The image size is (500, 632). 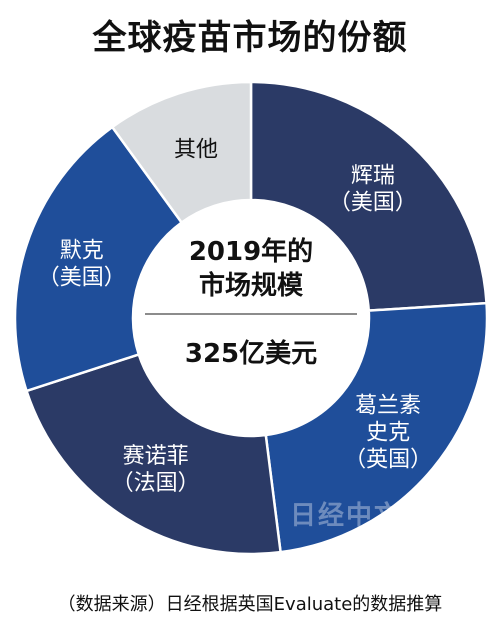 What do you see at coordinates (82, 264) in the screenshot?
I see `slice-label-3: 默克（美国）` at bounding box center [82, 264].